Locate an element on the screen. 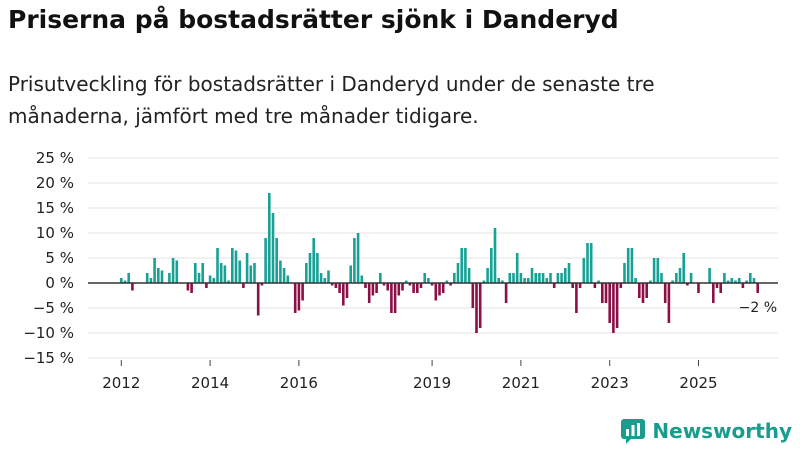  y-tick-label: 0 % is located at coordinates (59, 283).